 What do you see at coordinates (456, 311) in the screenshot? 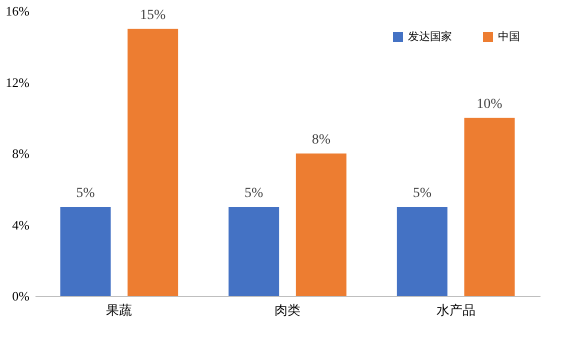
I see `x-tick-label: 水产品` at bounding box center [456, 311].